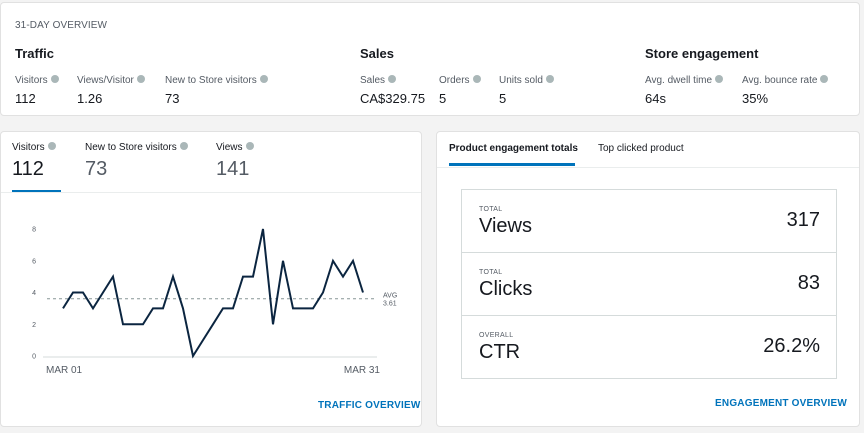  I want to click on row-caption: TOTAL, so click(491, 209).